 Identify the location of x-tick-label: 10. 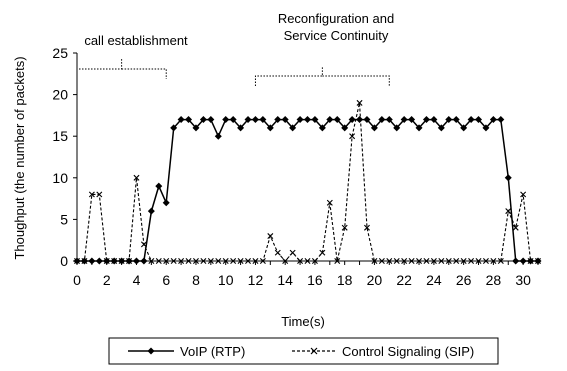
(226, 280).